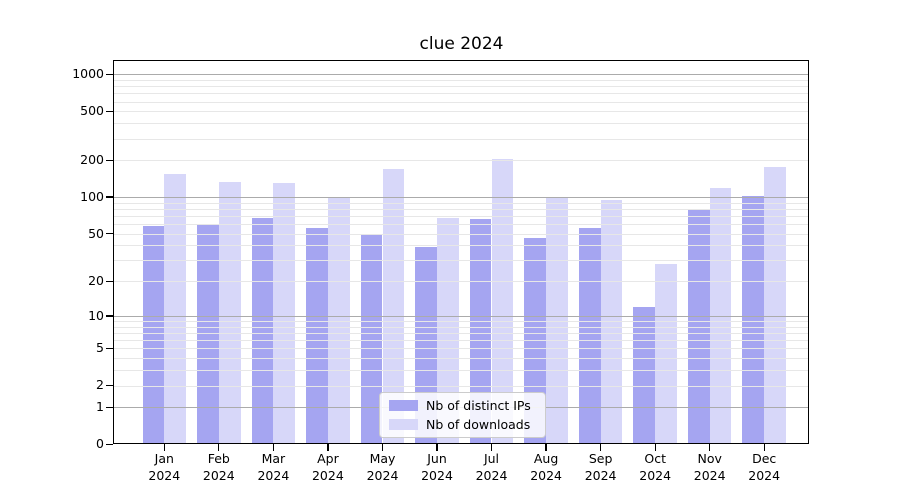  Describe the element at coordinates (491, 467) in the screenshot. I see `x-tick-label: Jul 2024` at that location.